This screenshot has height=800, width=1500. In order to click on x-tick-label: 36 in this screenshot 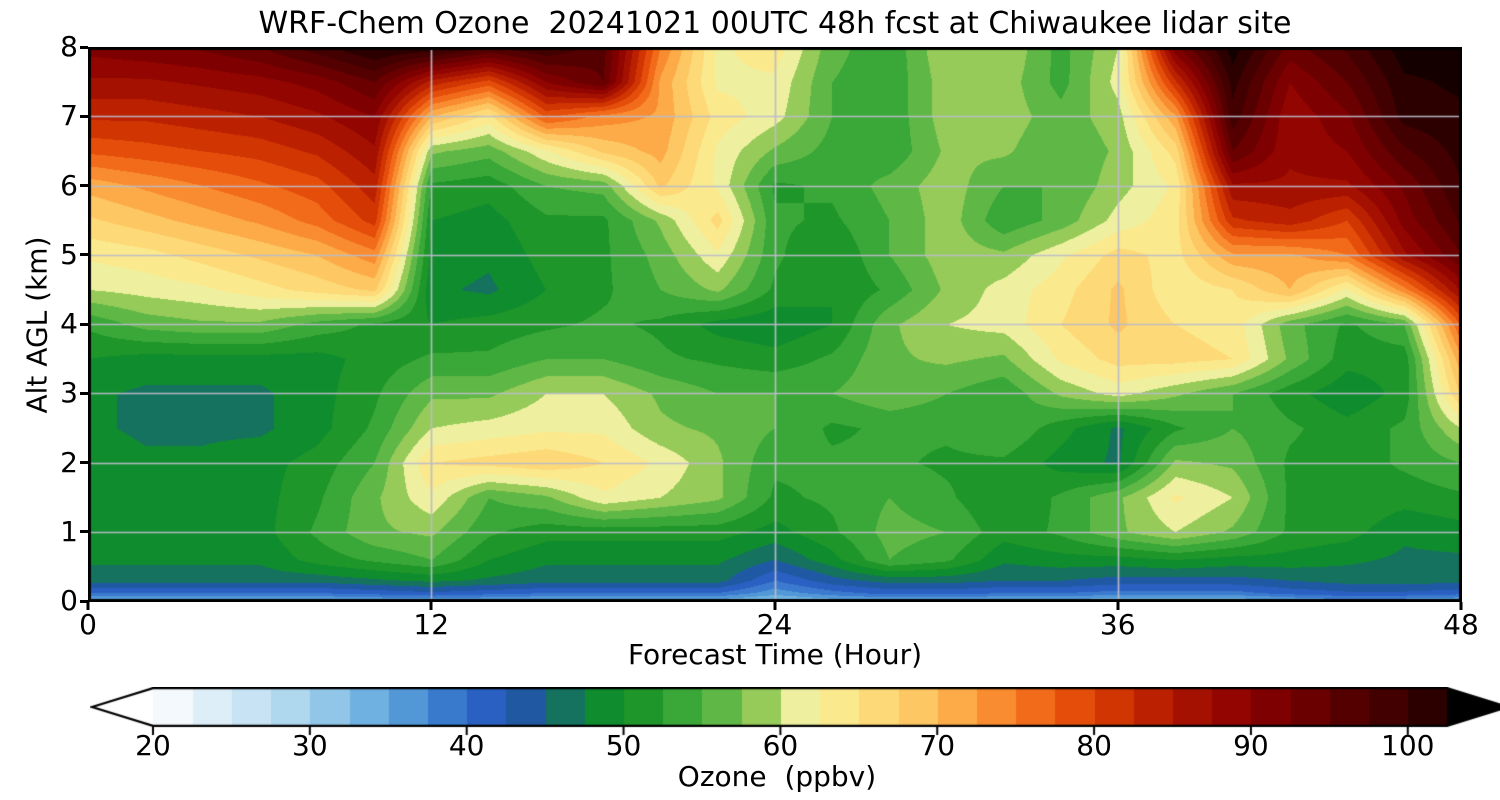, I will do `click(1117, 624)`.